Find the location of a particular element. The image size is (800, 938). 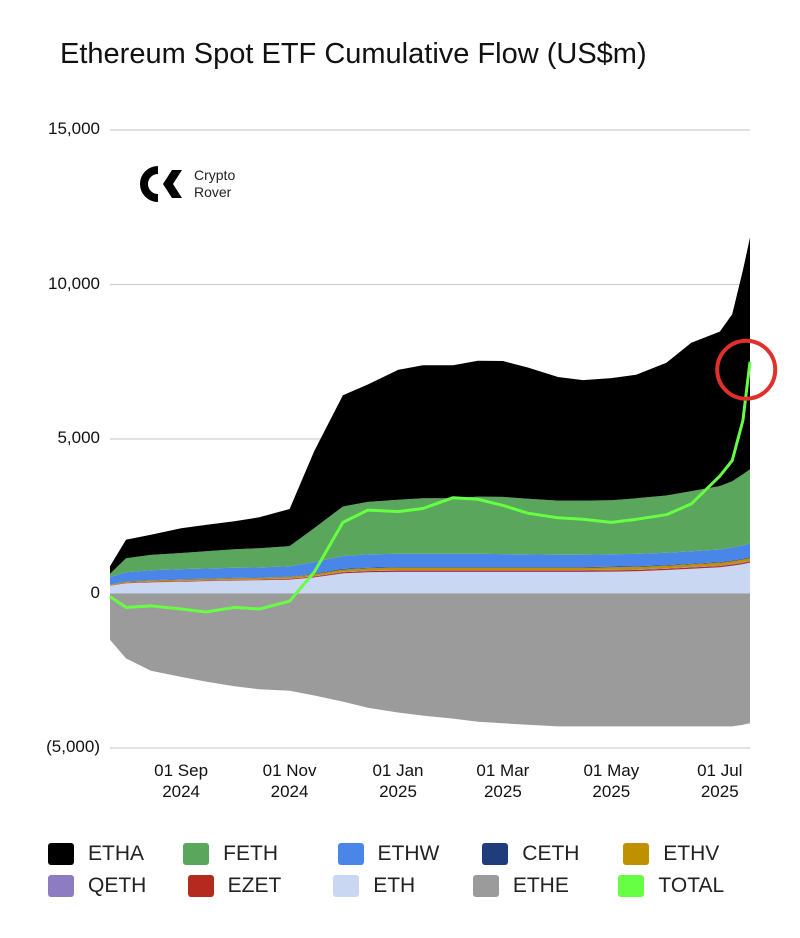

annotations is located at coordinates (746, 369).